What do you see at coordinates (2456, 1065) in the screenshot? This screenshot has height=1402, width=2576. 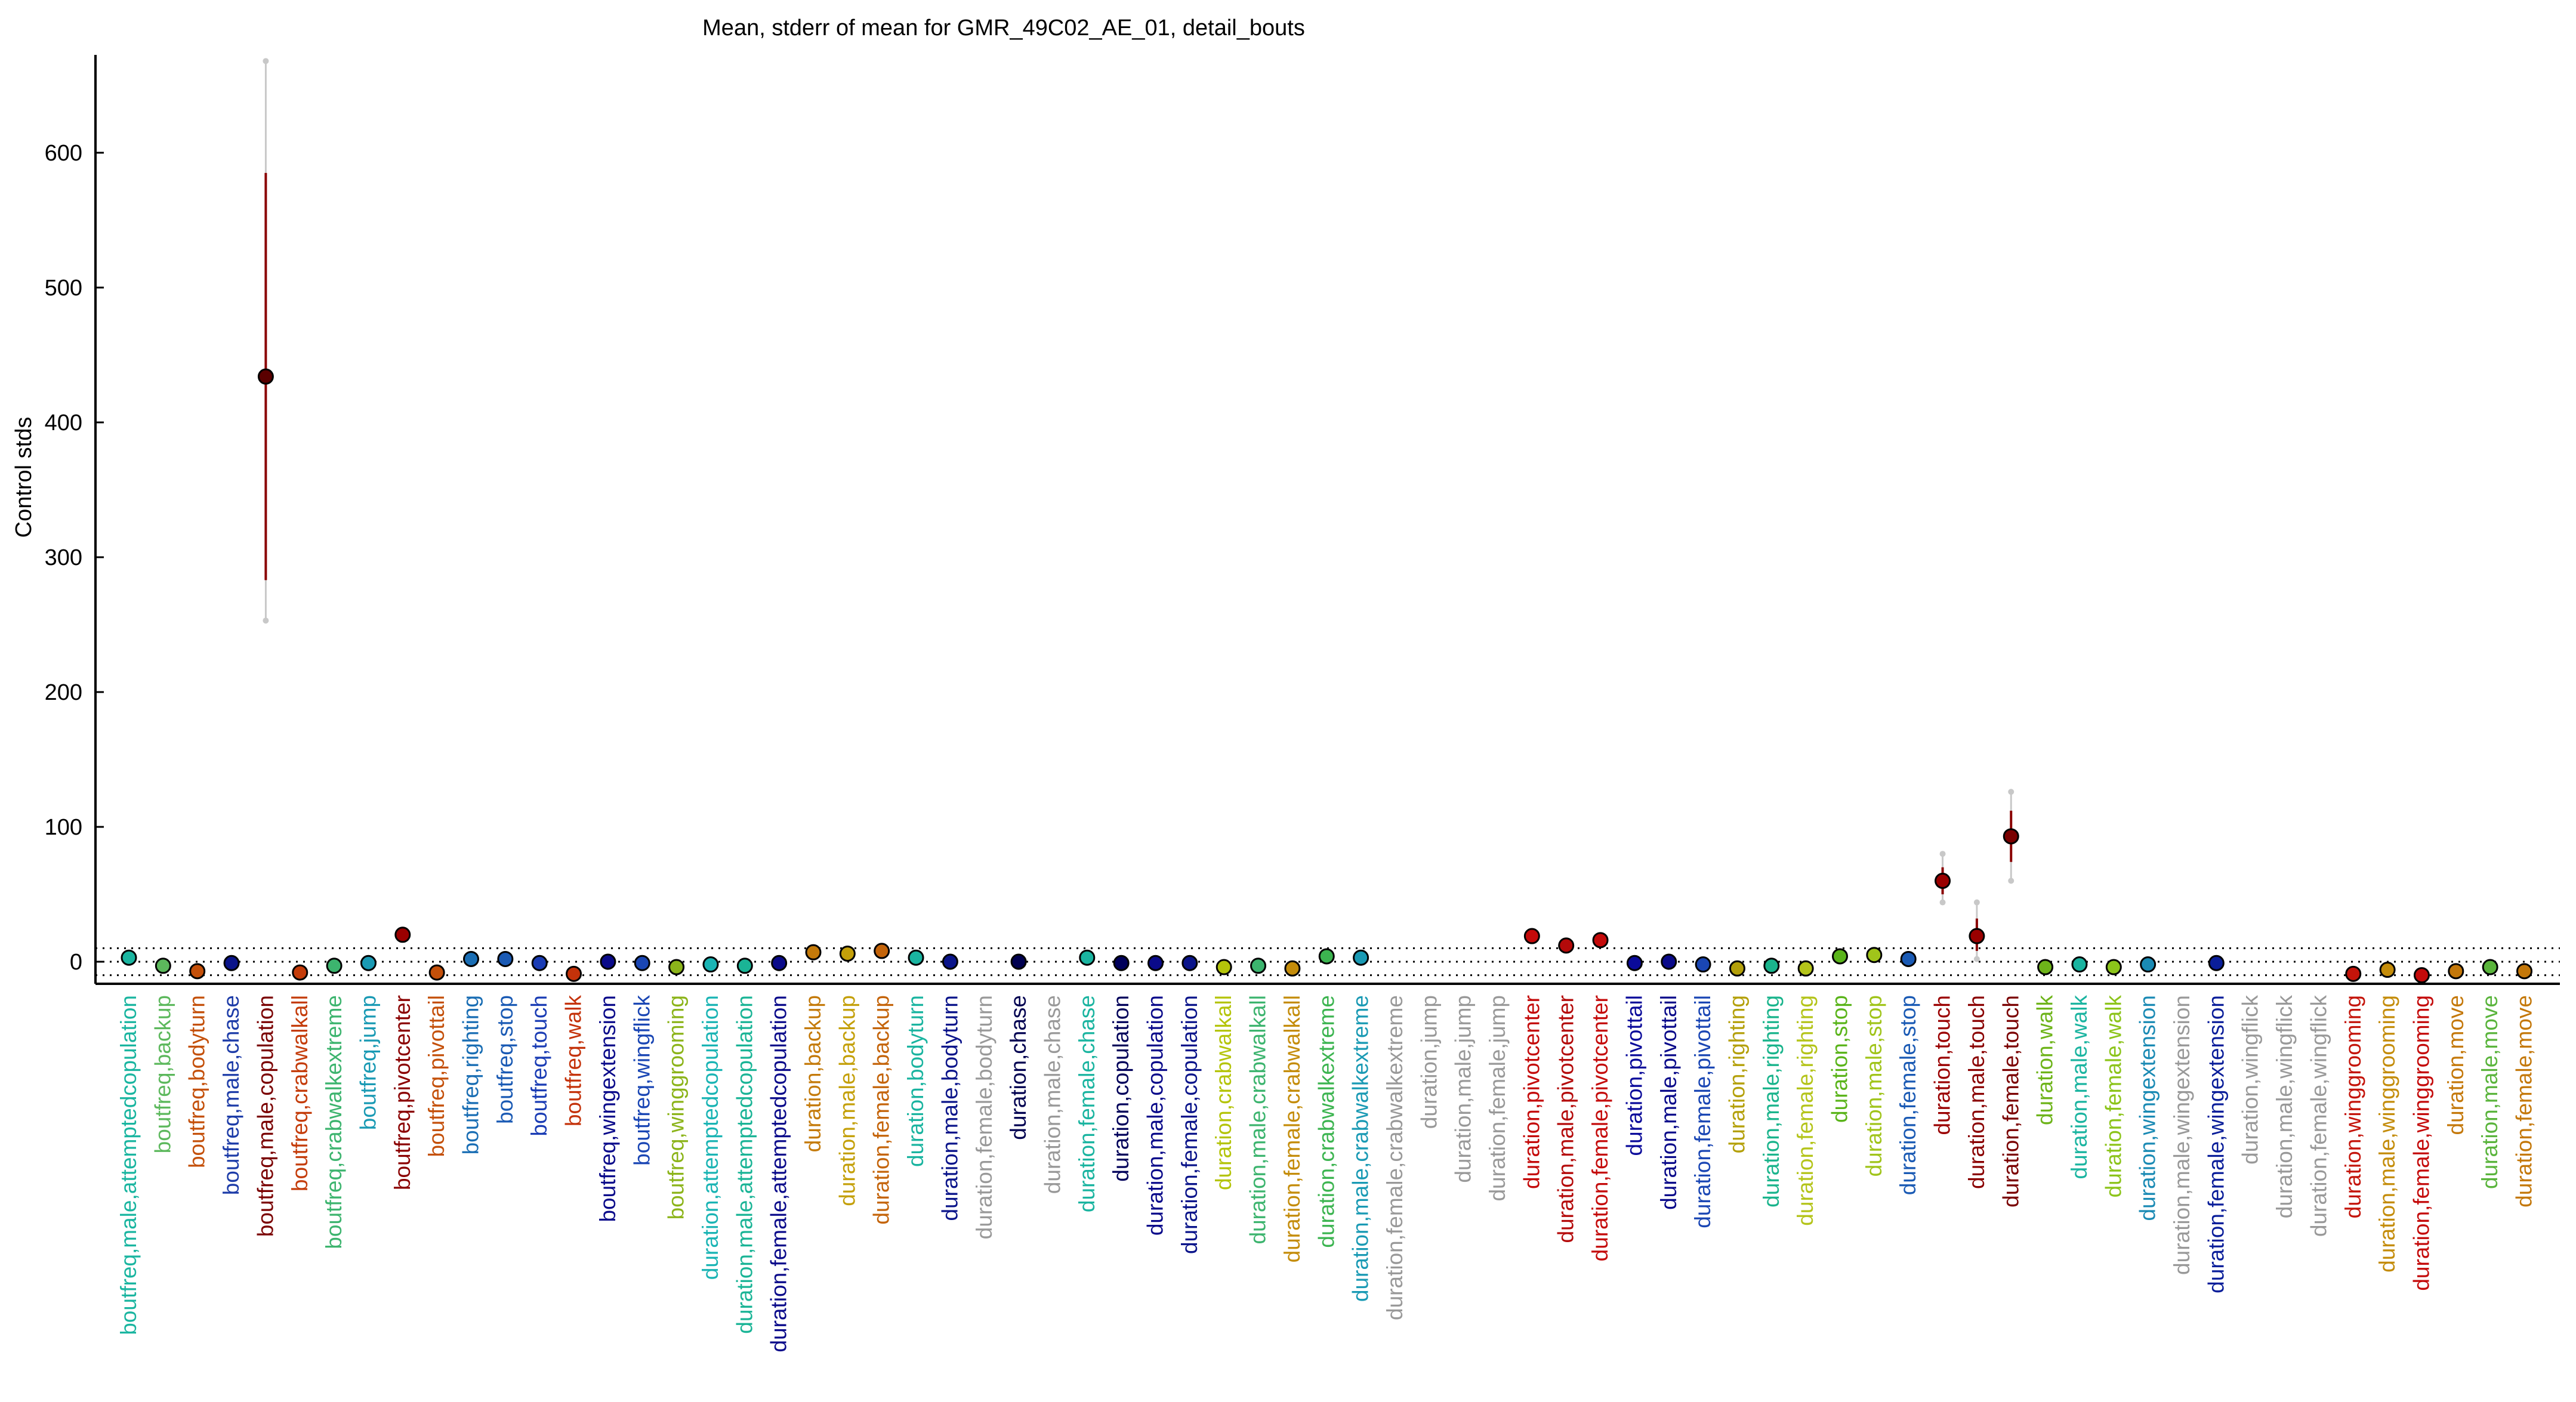 I see `x-tick-label: duration,move` at bounding box center [2456, 1065].